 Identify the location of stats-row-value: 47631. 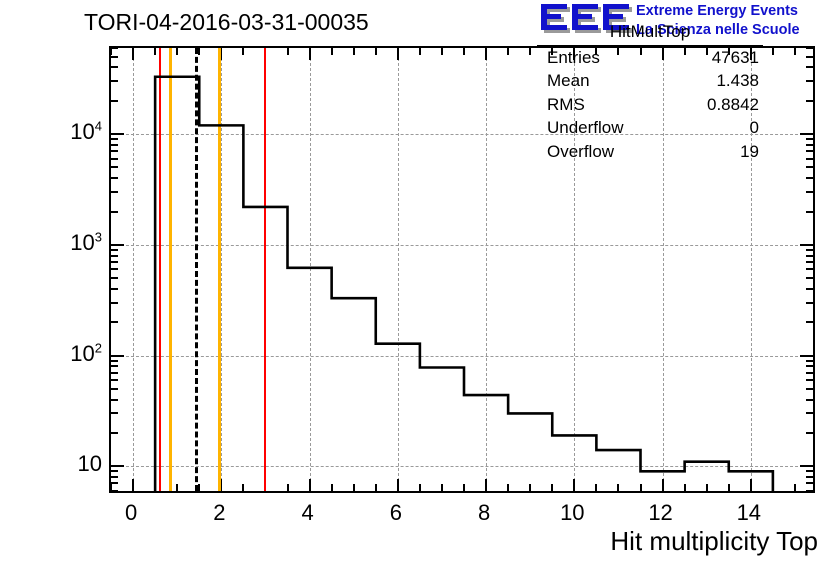
(735, 57).